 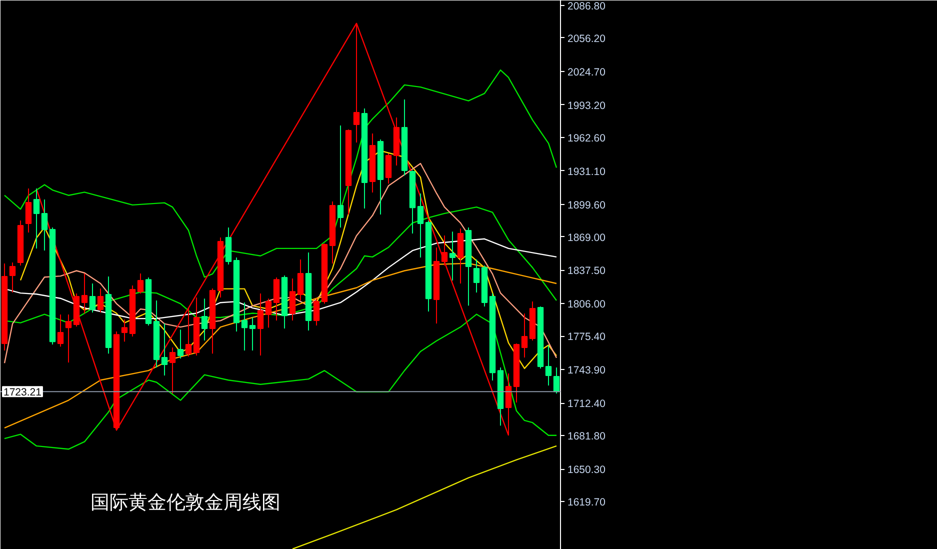 What do you see at coordinates (587, 6) in the screenshot?
I see `y-tick-label: 2086.80` at bounding box center [587, 6].